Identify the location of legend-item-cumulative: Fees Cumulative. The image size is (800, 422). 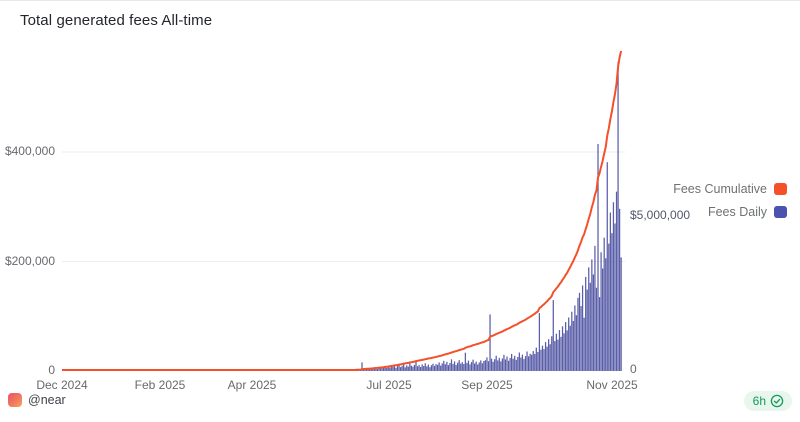
(730, 189).